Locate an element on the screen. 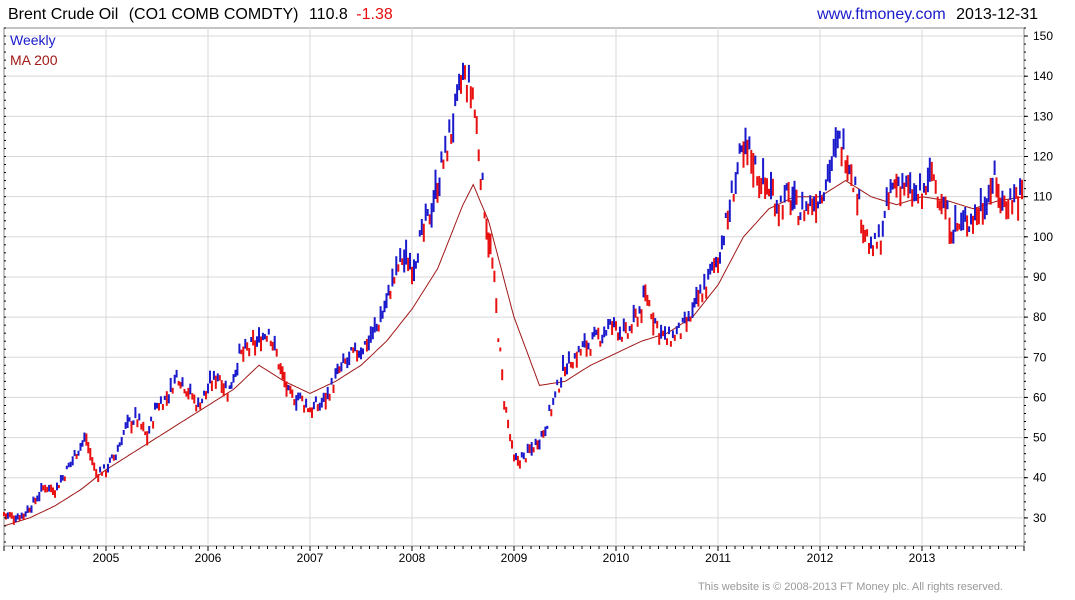 This screenshot has height=600, width=1075. y-tick-label: 50 is located at coordinates (1040, 438).